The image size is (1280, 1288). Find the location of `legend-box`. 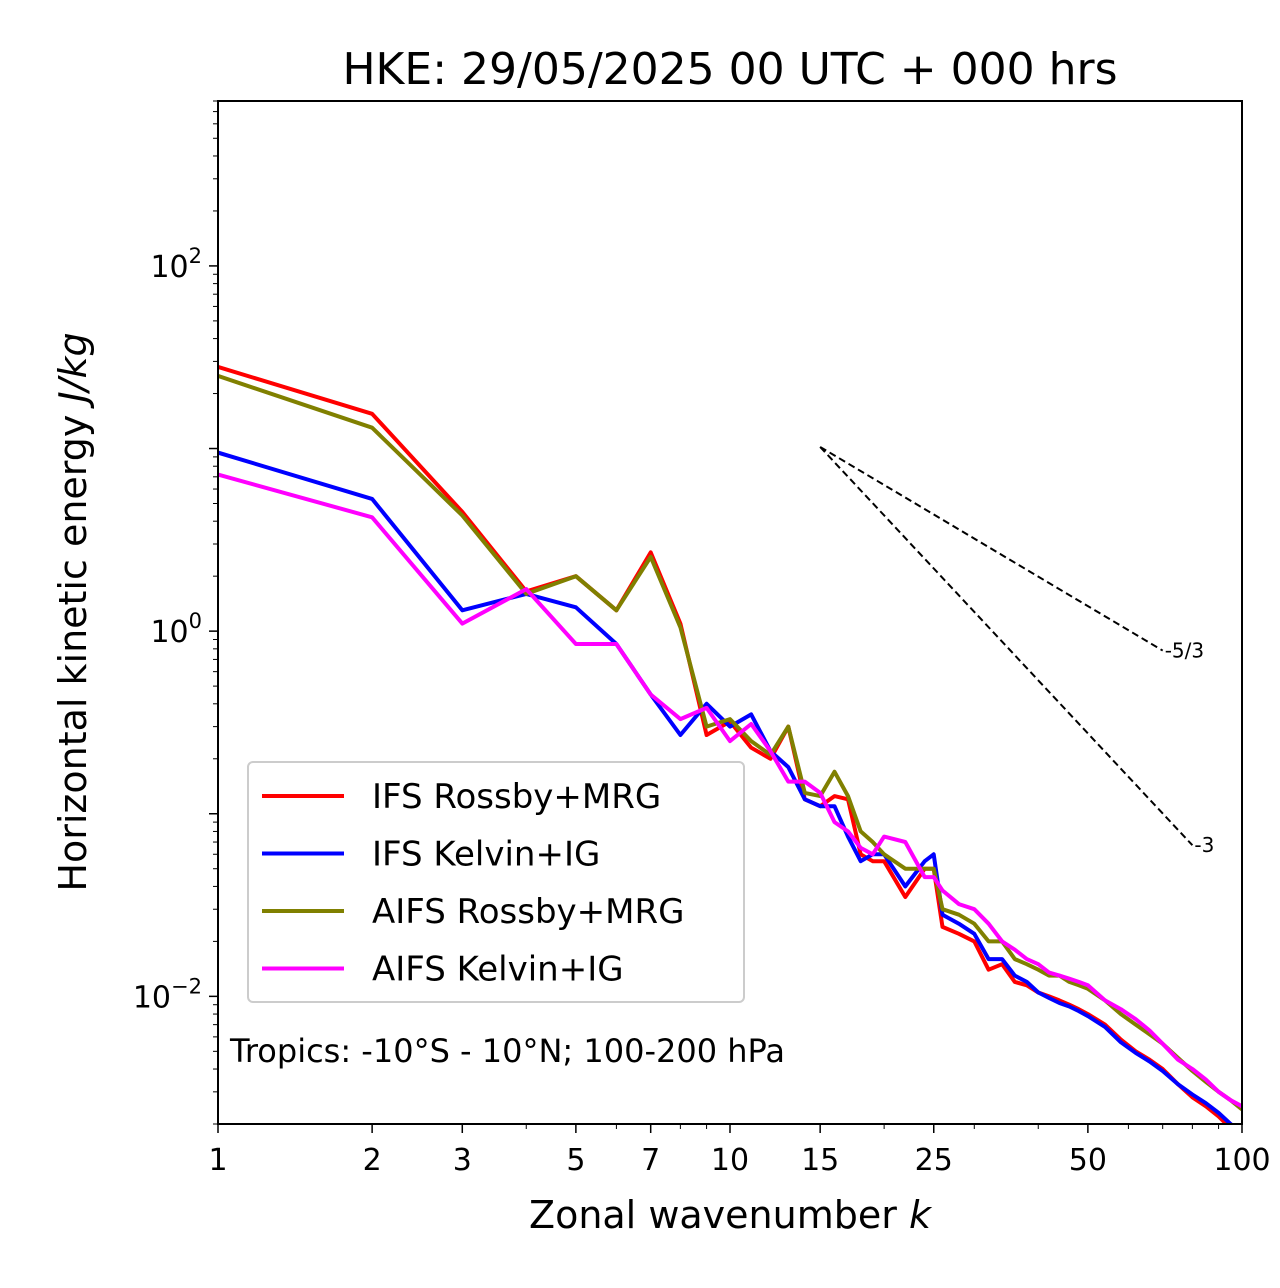

legend-box is located at coordinates (496, 882).